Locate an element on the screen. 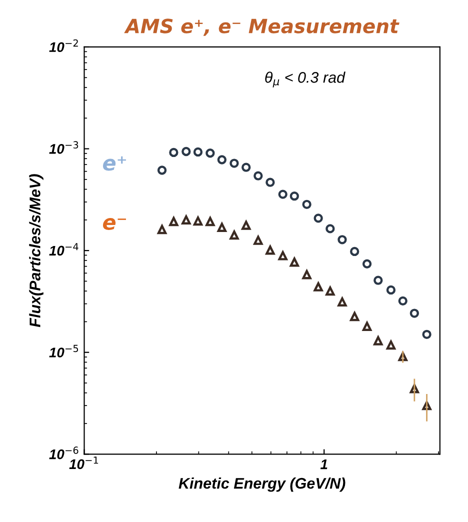 This screenshot has height=522, width=468. y-tick-label: 10$^{−3}$ is located at coordinates (63, 147).